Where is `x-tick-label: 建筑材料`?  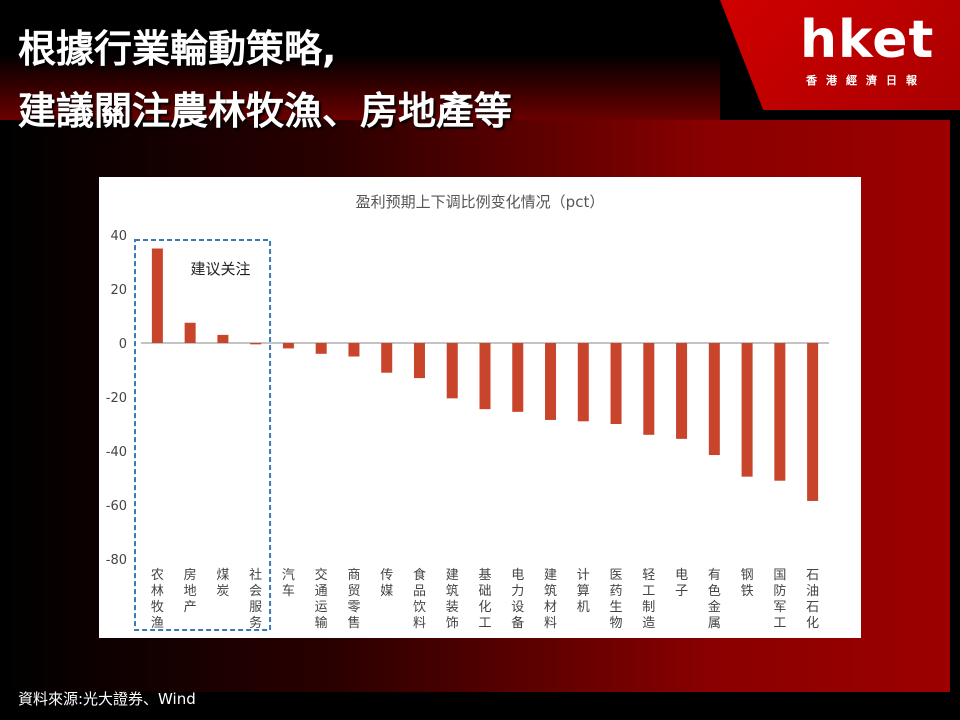 x-tick-label: 建筑材料 is located at coordinates (550, 599).